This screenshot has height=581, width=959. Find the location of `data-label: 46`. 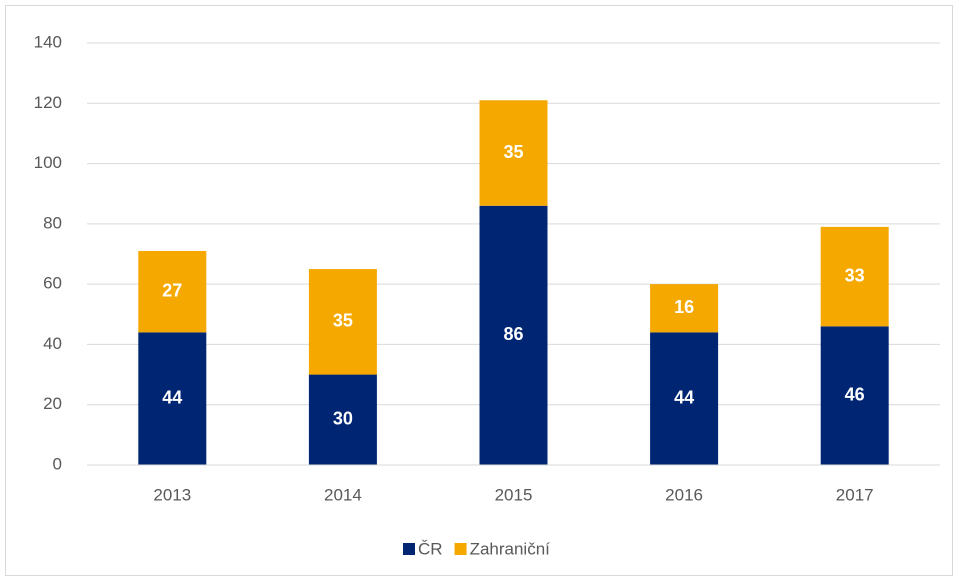

data-label: 46 is located at coordinates (855, 394).